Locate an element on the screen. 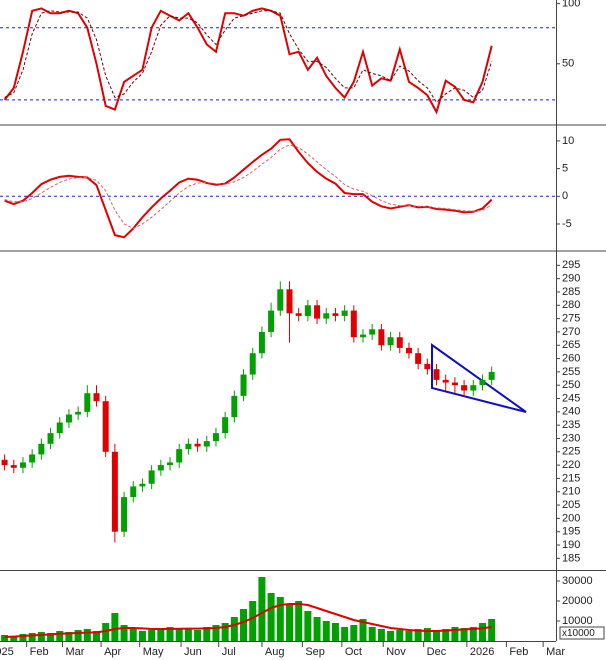 This screenshot has width=606, height=660. x-tick-label: Apr is located at coordinates (112, 652).